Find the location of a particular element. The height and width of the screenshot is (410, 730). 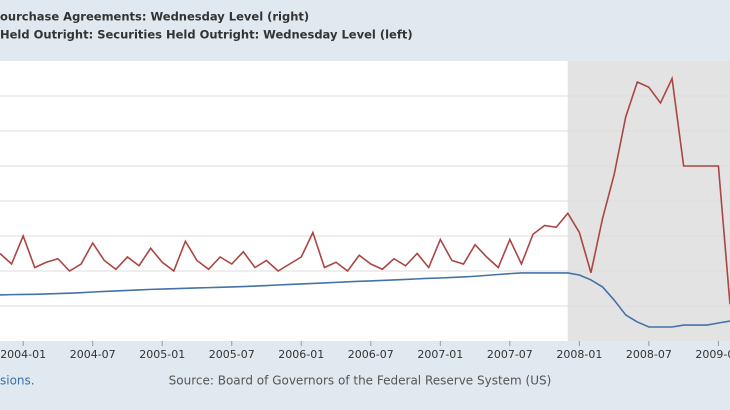

x-tick-label: 2007-01 is located at coordinates (440, 354).